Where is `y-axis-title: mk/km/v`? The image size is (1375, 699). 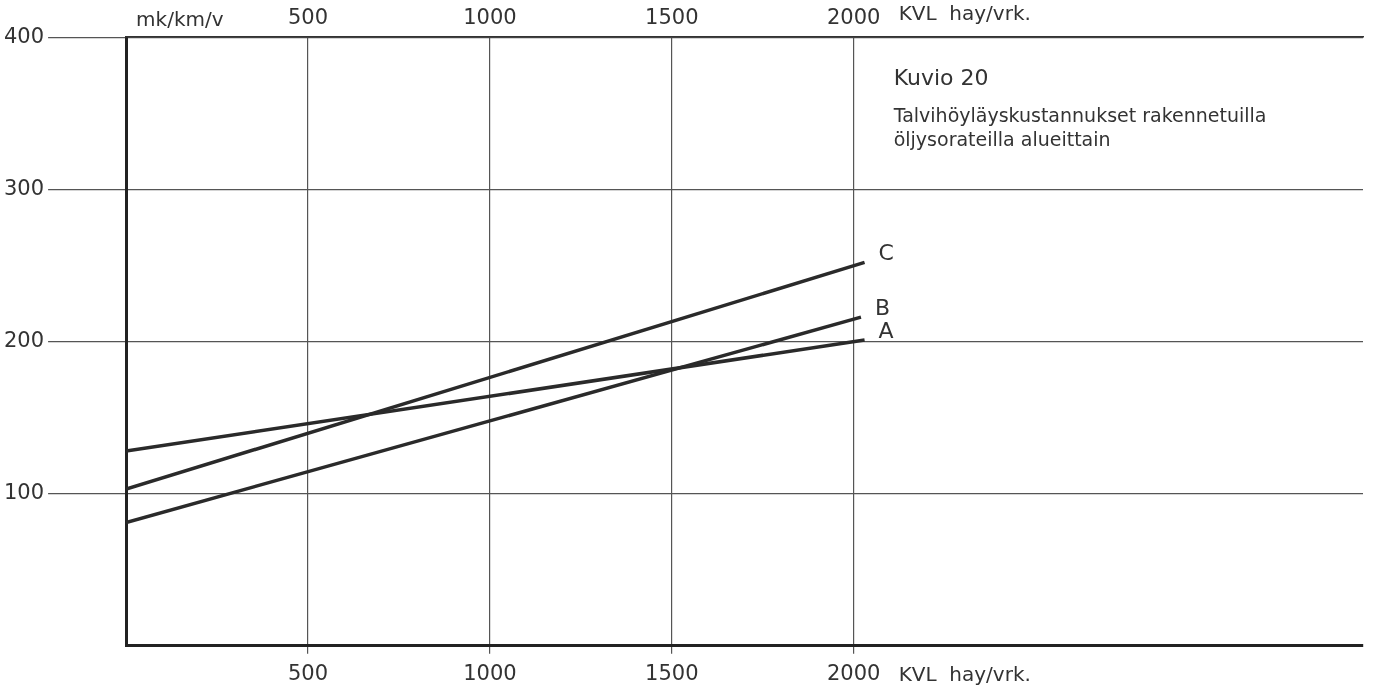
y-axis-title: mk/km/v is located at coordinates (180, 19).